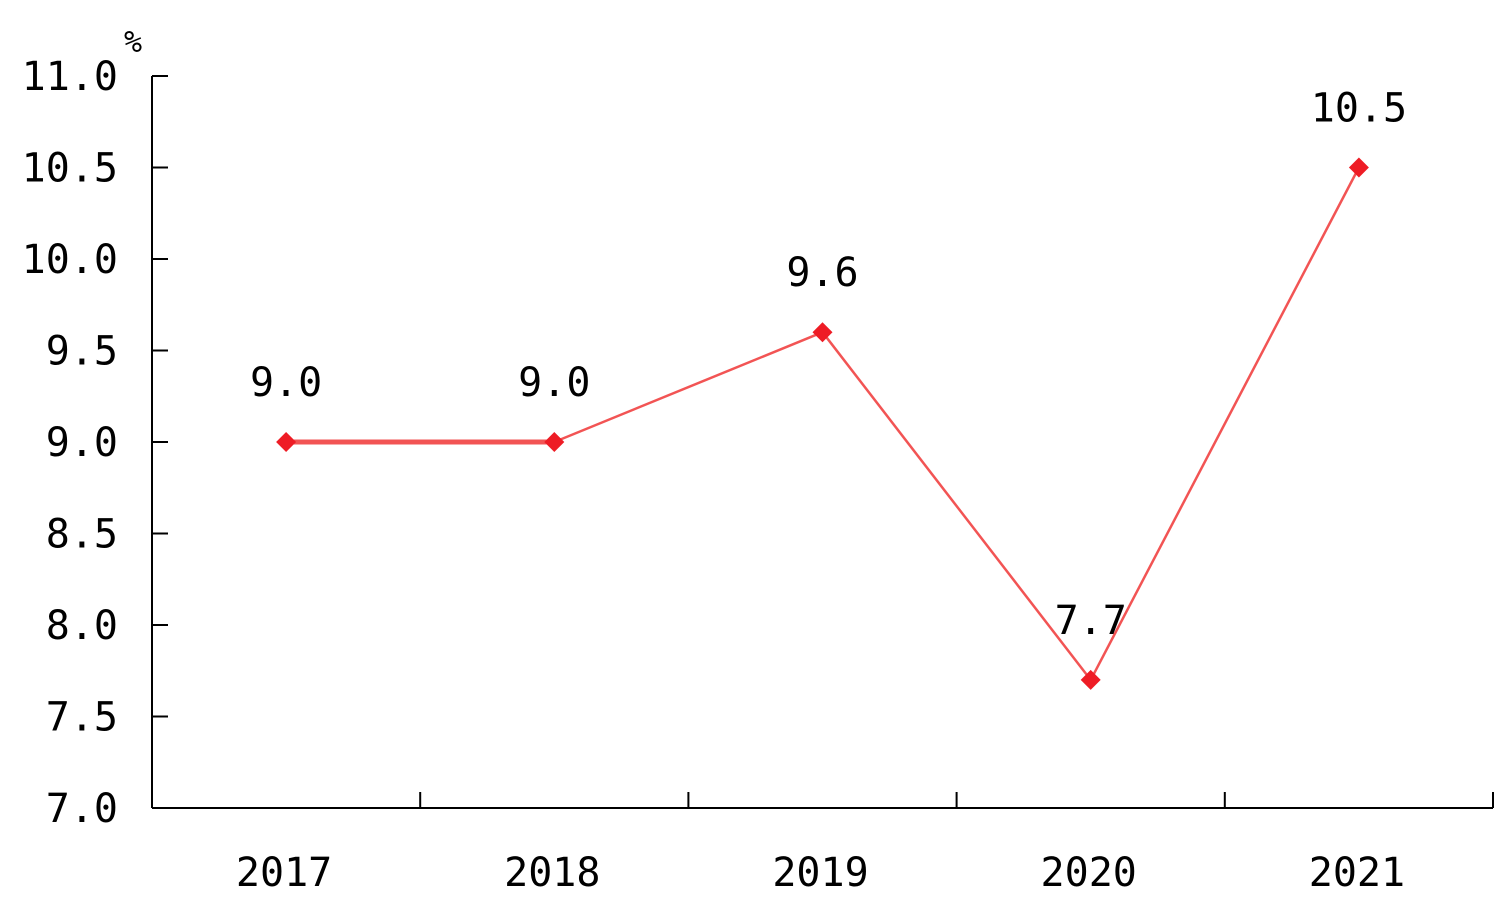 Image resolution: width=1510 pixels, height=908 pixels. What do you see at coordinates (82, 718) in the screenshot?
I see `y-tick-label: 7.5` at bounding box center [82, 718].